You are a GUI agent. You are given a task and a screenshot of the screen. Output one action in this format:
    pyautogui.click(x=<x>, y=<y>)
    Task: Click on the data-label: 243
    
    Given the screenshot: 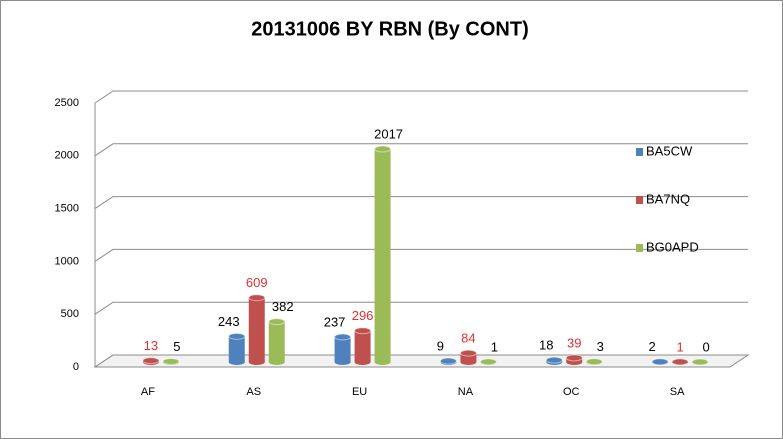 What is the action you would take?
    pyautogui.click(x=229, y=321)
    